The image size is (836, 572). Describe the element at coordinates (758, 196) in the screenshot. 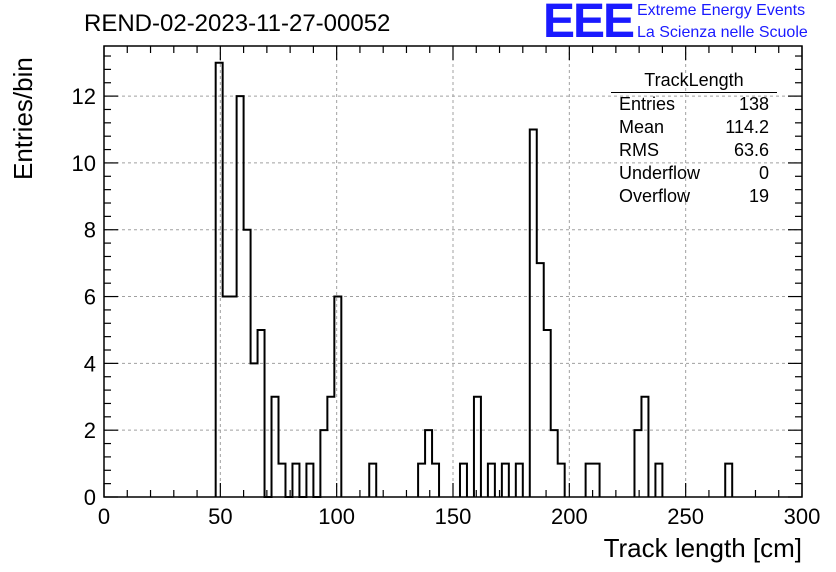

I see `stats-value: 19` at that location.